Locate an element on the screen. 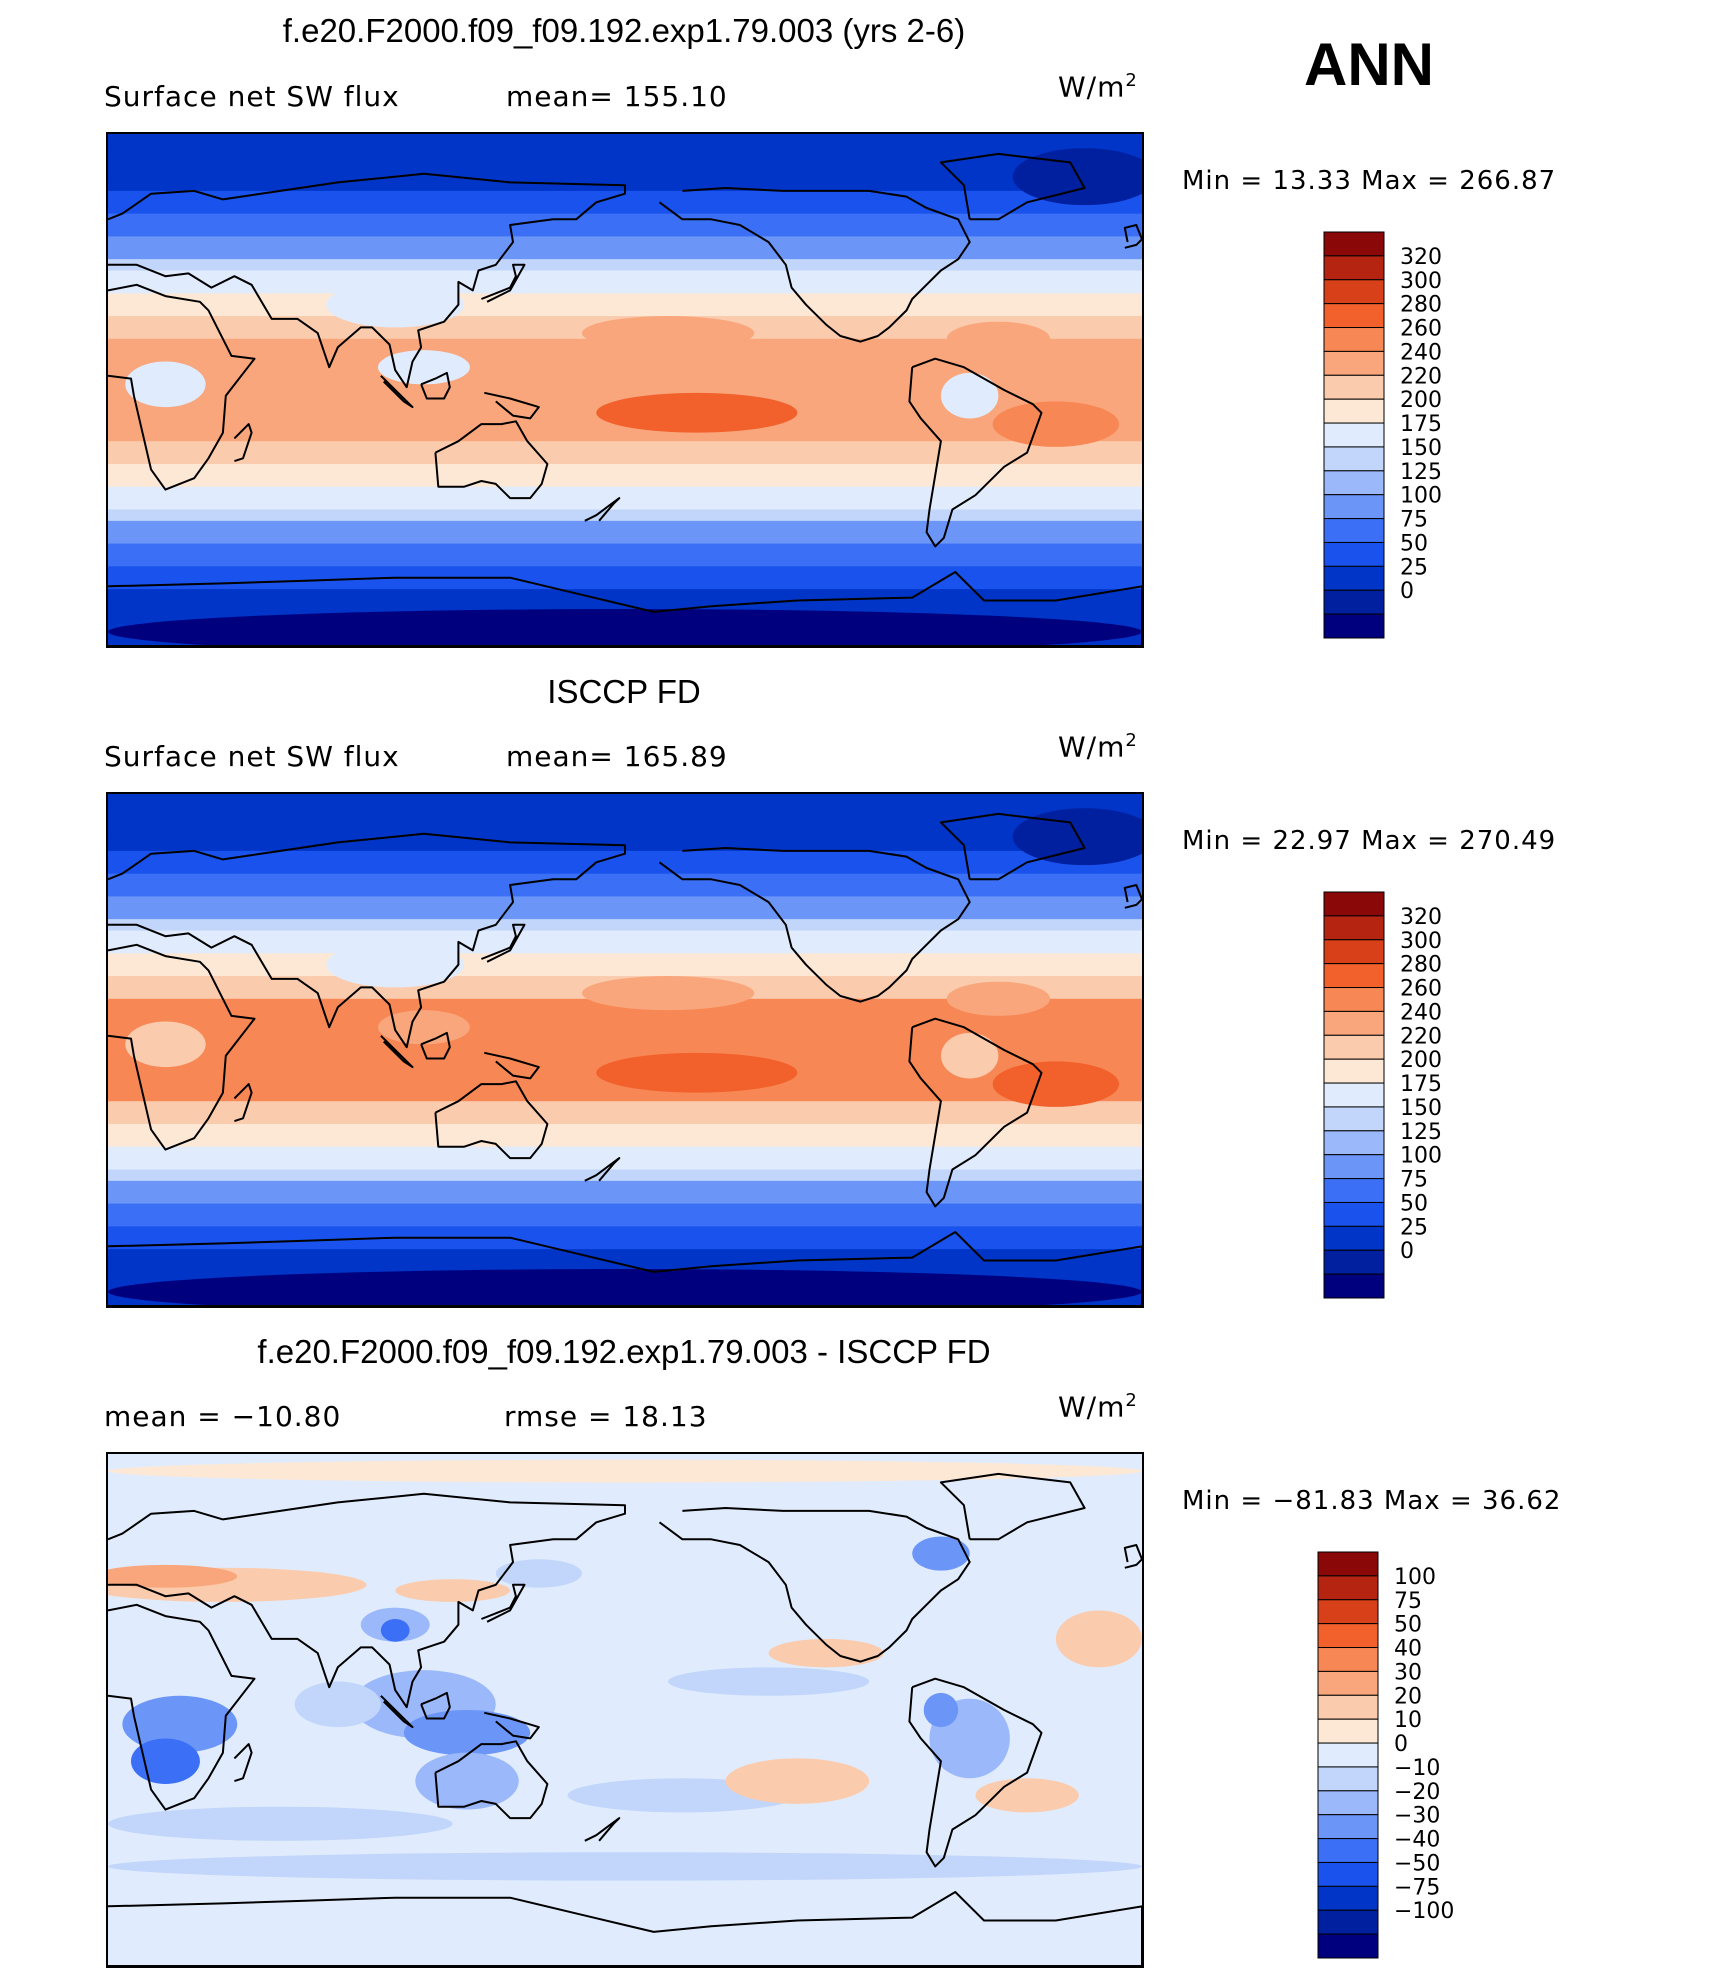 This screenshot has width=1710, height=1979. panel-3-colorbar: 100 75 50 40 30 20 10 0 −10 −20 −30 −40 −50 −75 −100 is located at coordinates (1392, 1756).